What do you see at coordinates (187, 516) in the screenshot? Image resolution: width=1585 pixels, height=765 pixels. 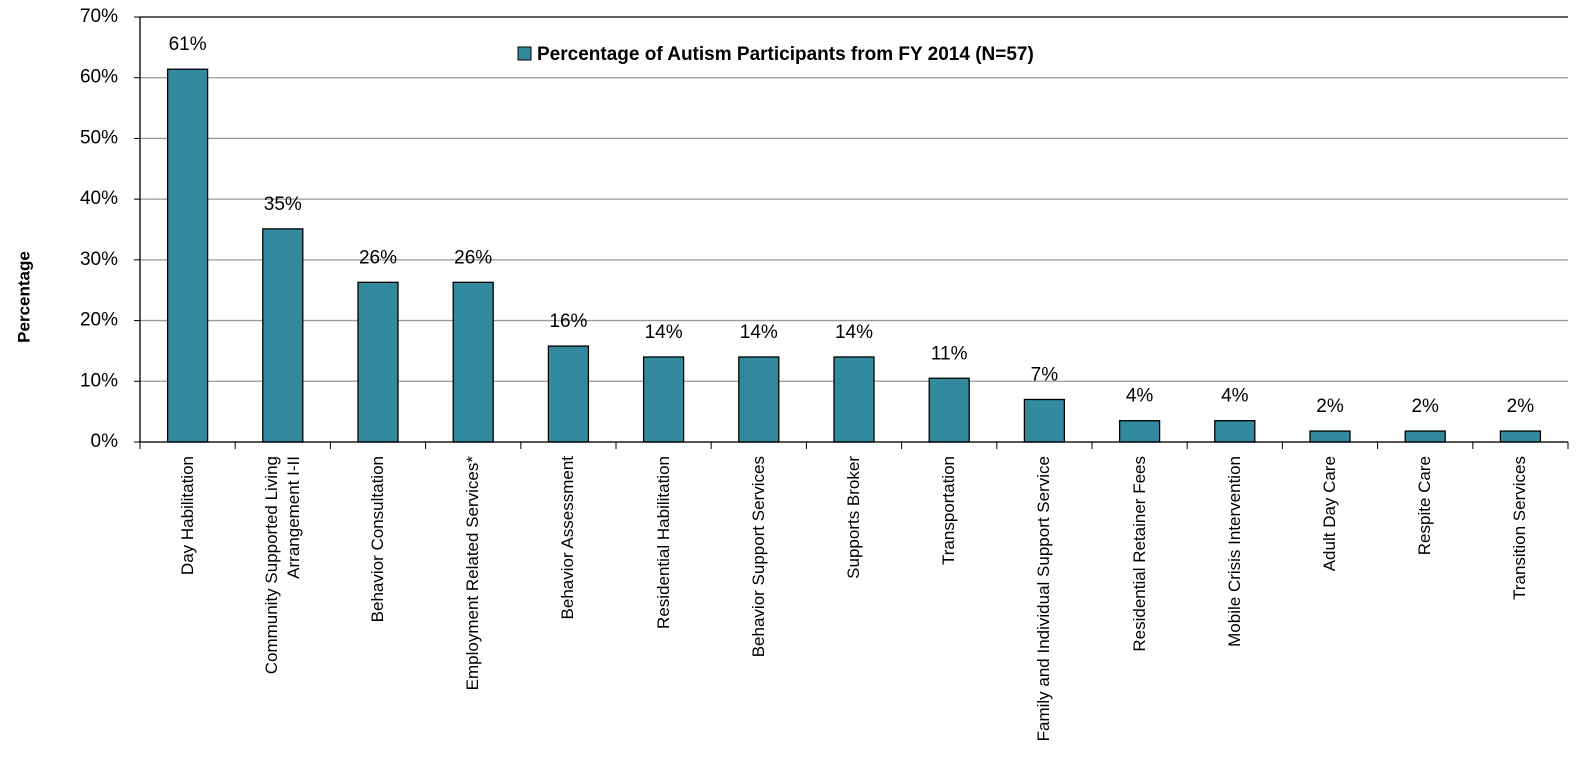 I see `x-tick-label: Day Habilitation` at bounding box center [187, 516].